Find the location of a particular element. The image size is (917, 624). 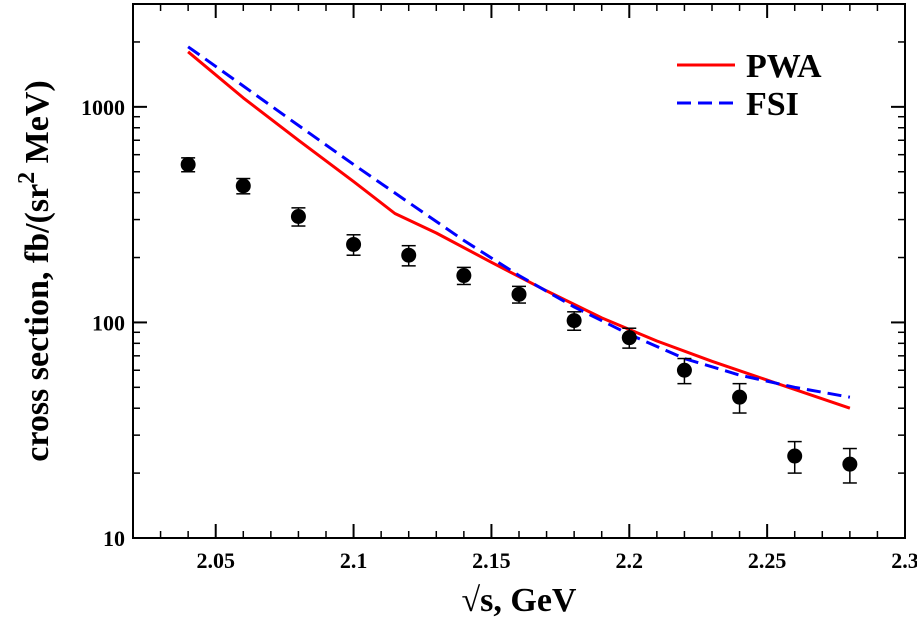

legend: PWA FSI is located at coordinates (749, 85).